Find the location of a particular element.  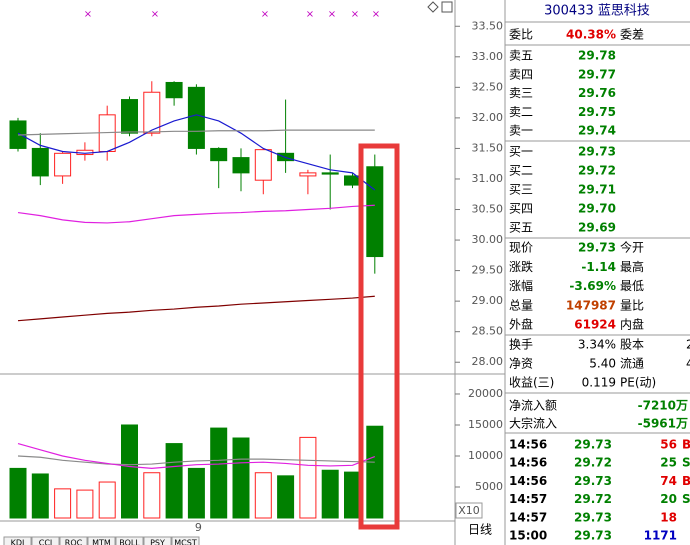

value: 40.38% is located at coordinates (591, 35).